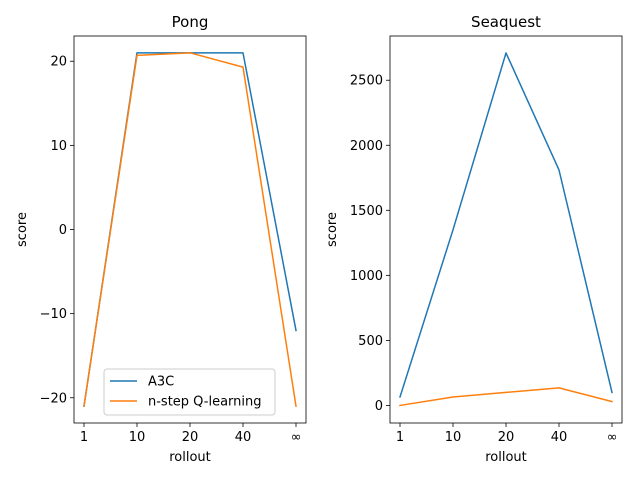  I want to click on legend: A3C n-step Q-learning, so click(189, 392).